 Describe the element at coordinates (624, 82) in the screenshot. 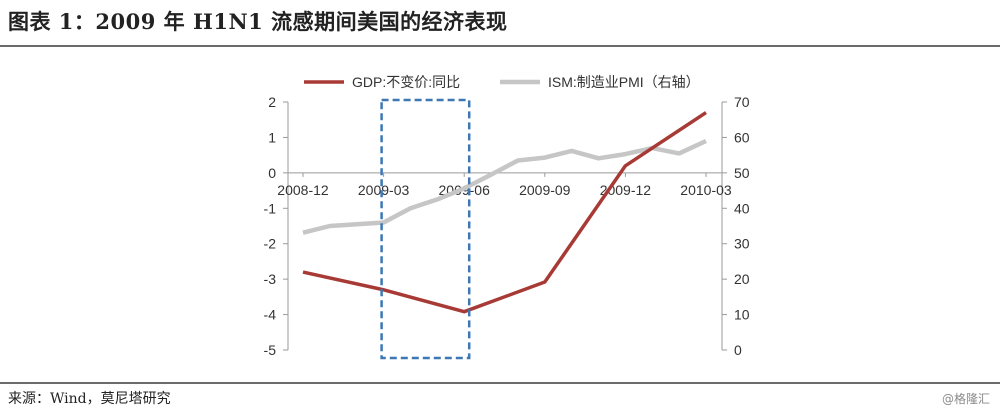

I see `legend-pmi-label: ISM:制造业PMI（右轴）` at that location.